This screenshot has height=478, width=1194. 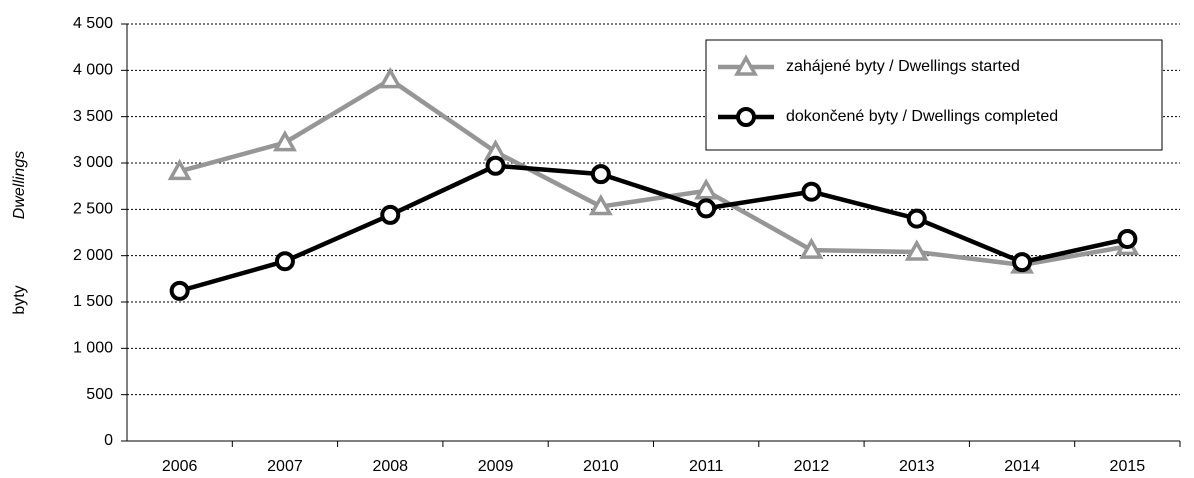 What do you see at coordinates (93, 255) in the screenshot?
I see `y-tick-label: 2 000` at bounding box center [93, 255].